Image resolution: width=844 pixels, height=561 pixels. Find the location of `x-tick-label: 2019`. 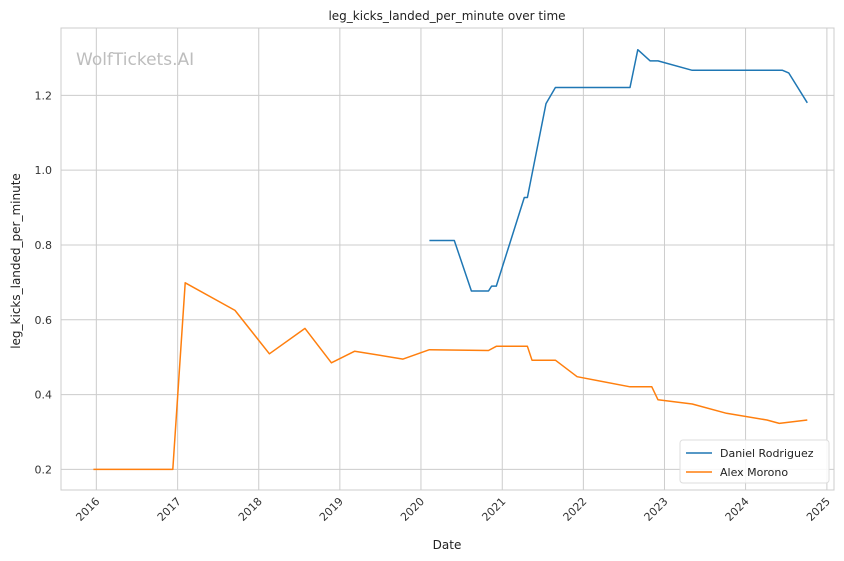

x-tick-label: 2019 is located at coordinates (331, 509).